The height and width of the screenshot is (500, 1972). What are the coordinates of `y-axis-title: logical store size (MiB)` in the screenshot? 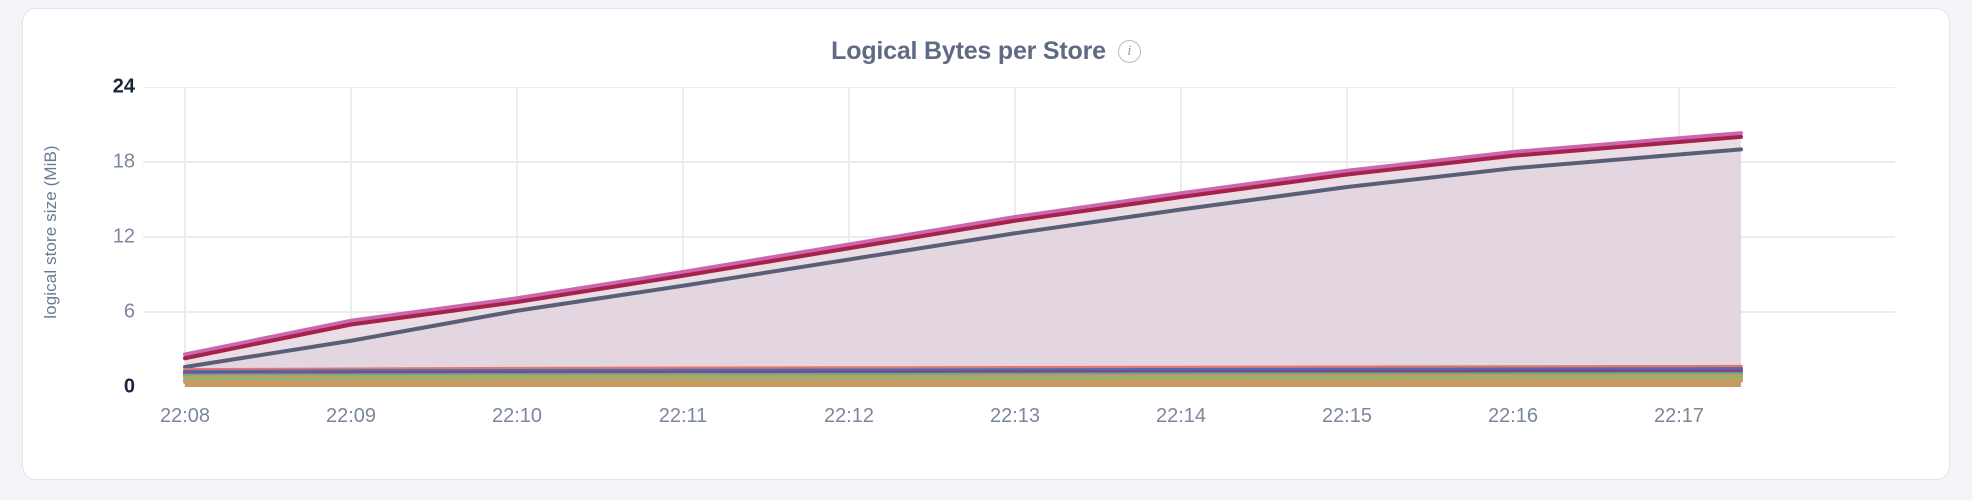 It's located at (52, 159).